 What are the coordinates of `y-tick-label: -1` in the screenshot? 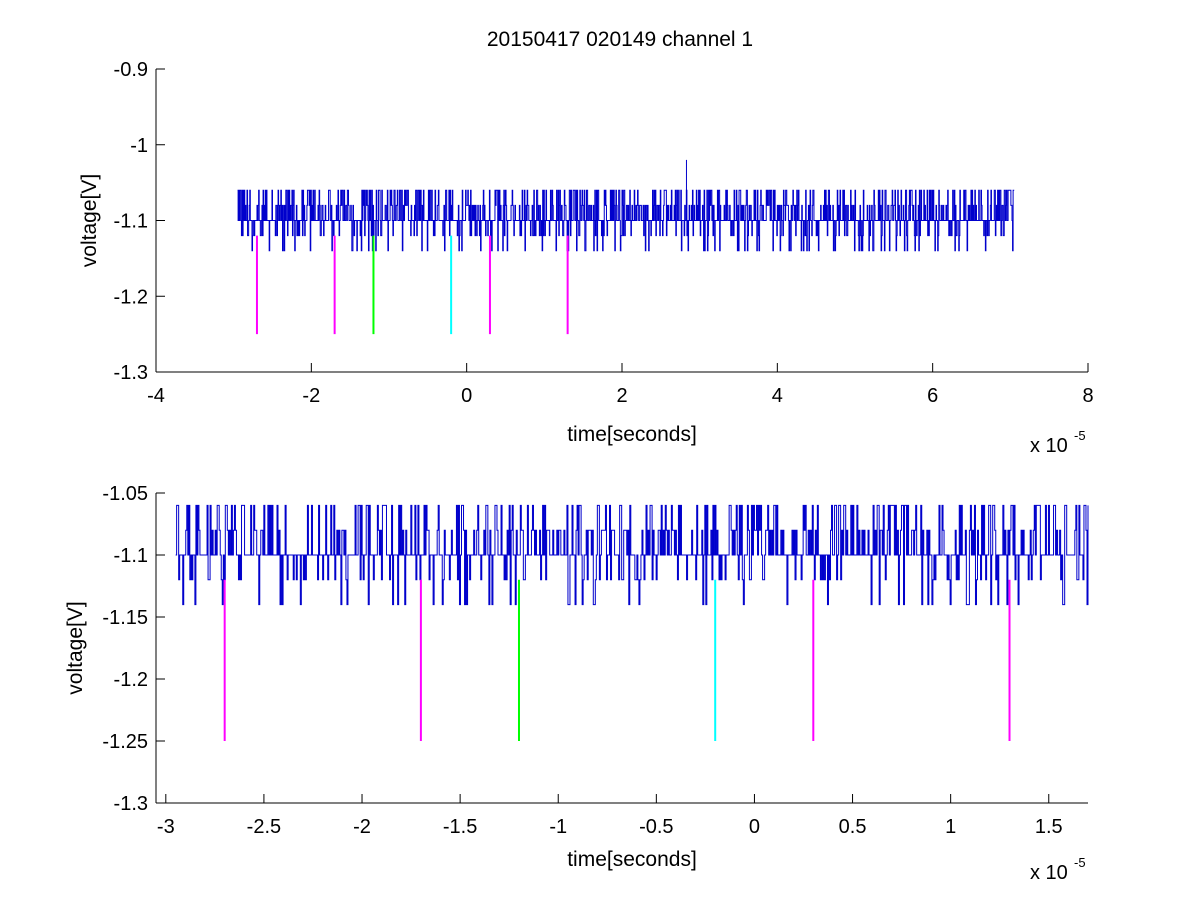 It's located at (139, 146).